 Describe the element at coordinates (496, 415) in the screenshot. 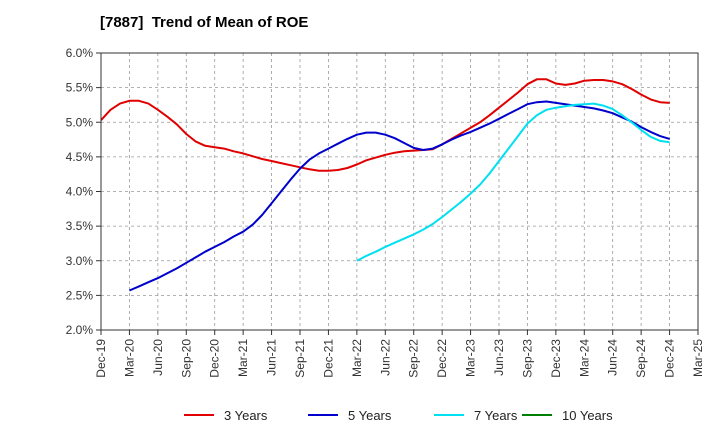

I see `legend-label: 7 Years` at that location.